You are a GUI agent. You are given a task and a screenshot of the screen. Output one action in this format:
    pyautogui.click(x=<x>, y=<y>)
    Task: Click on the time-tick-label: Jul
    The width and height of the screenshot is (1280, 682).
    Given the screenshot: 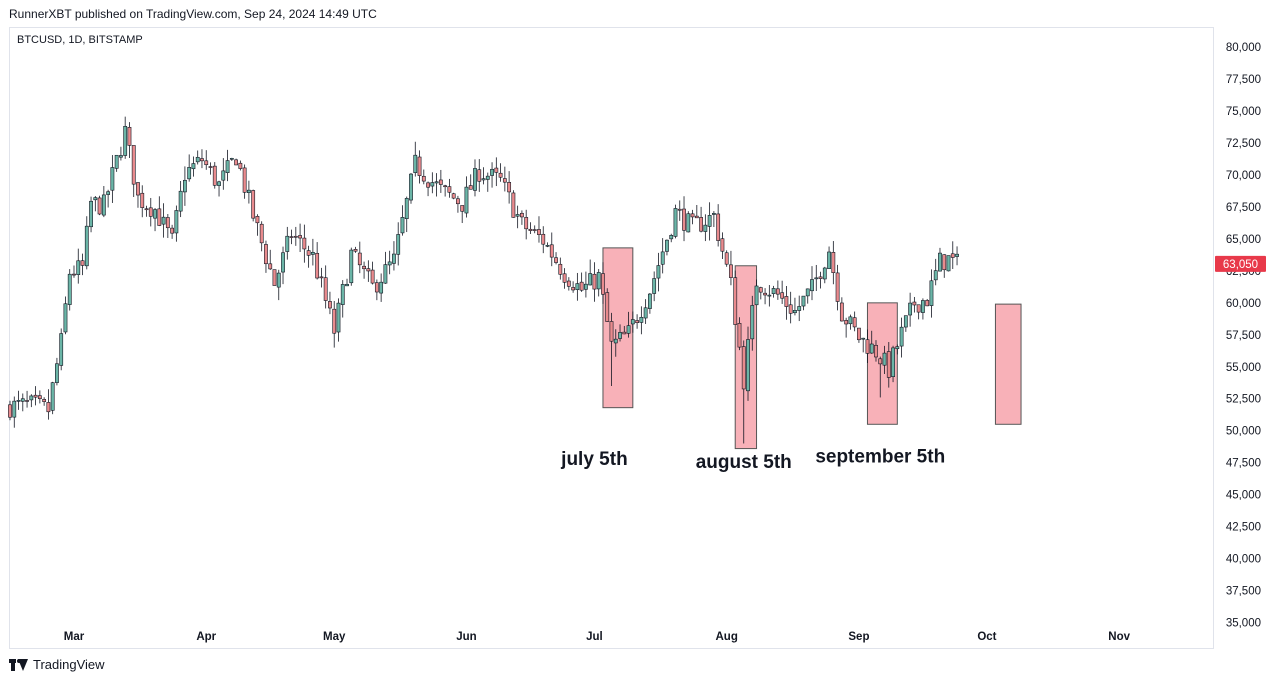 What is the action you would take?
    pyautogui.click(x=594, y=637)
    